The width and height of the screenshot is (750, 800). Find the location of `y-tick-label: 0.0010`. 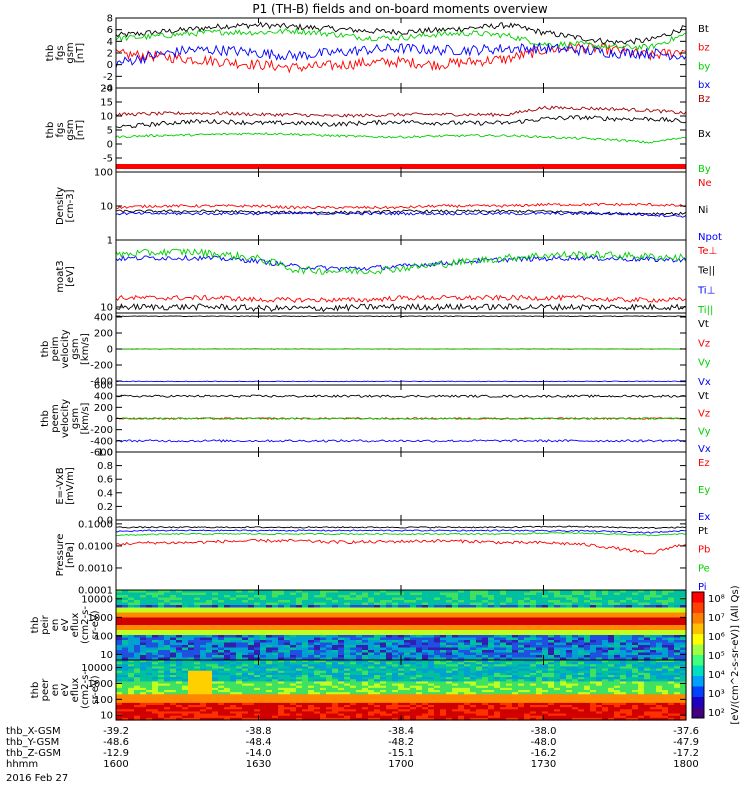

y-tick-label: 0.0010 is located at coordinates (95, 568).